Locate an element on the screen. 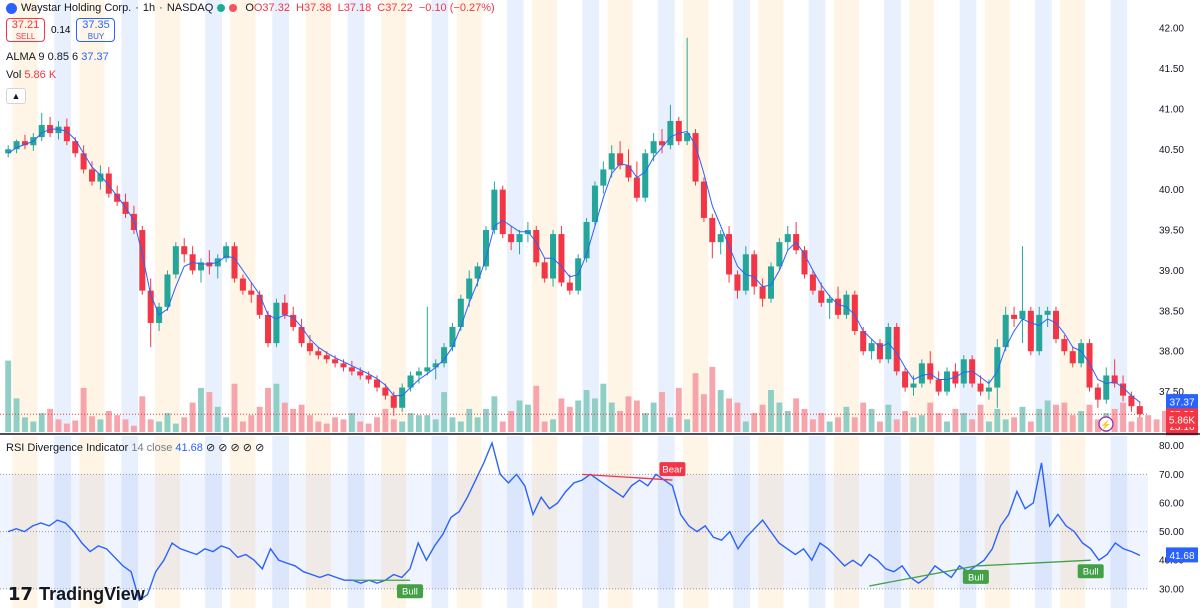 The height and width of the screenshot is (608, 1200). divergence-label-box is located at coordinates (975, 576).